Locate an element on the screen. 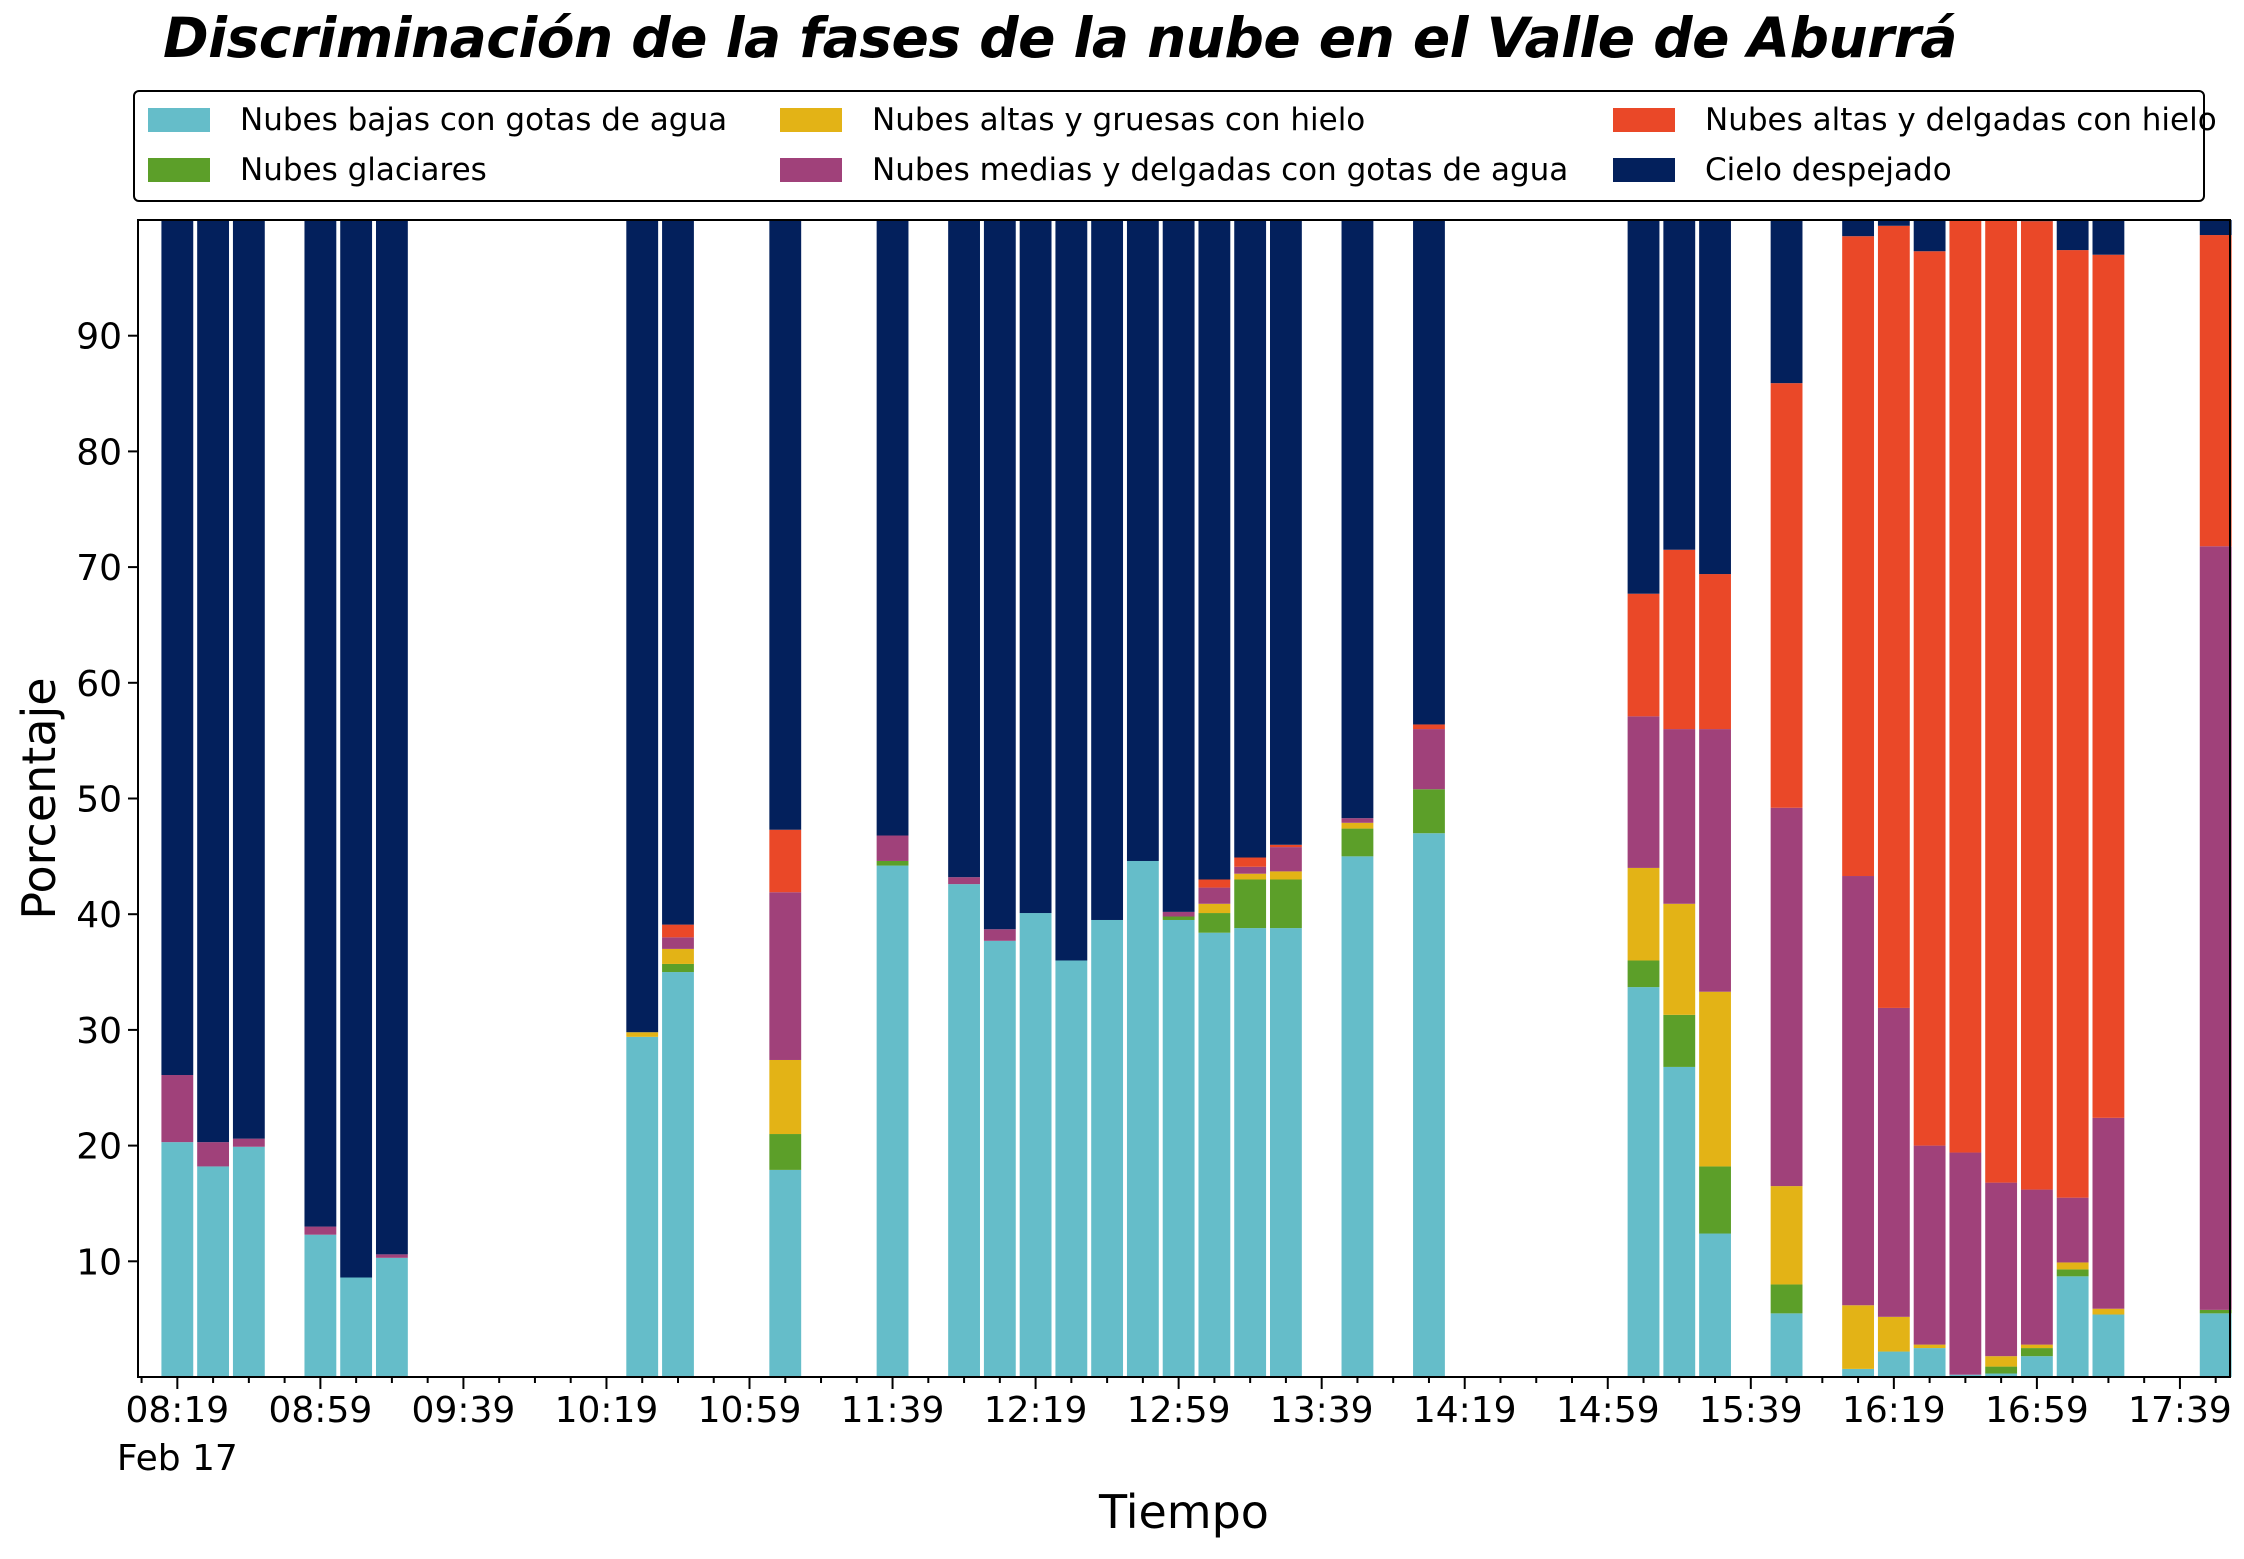  bar-segment-16:59-s1 is located at coordinates (2036, 1352).